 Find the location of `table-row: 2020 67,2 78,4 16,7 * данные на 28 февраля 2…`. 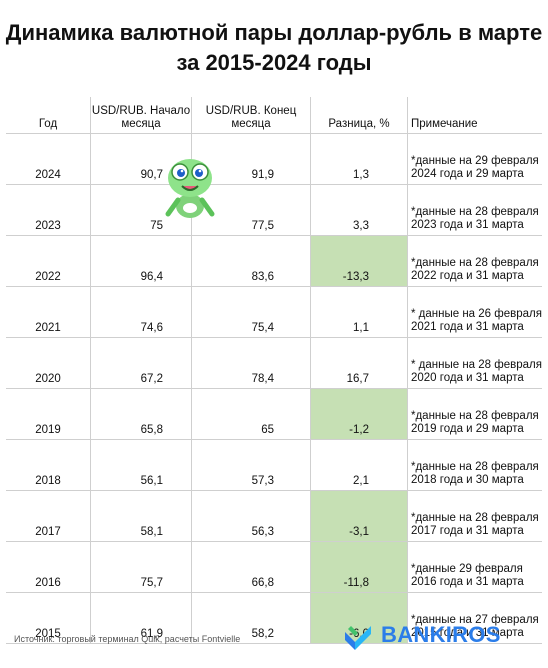

table-row: 2020 67,2 78,4 16,7 * данные на 28 февраля 2… is located at coordinates (274, 363).